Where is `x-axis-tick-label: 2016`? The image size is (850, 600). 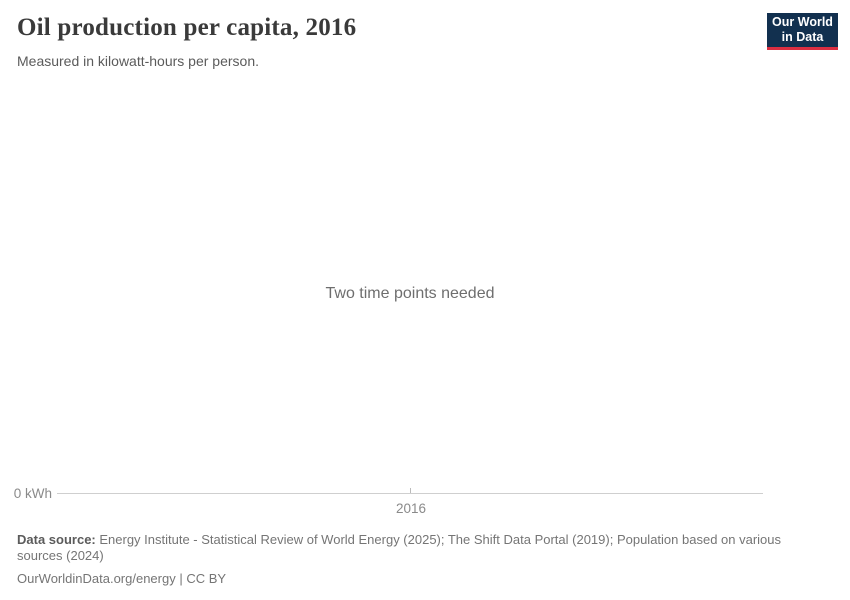 x-axis-tick-label: 2016 is located at coordinates (411, 508).